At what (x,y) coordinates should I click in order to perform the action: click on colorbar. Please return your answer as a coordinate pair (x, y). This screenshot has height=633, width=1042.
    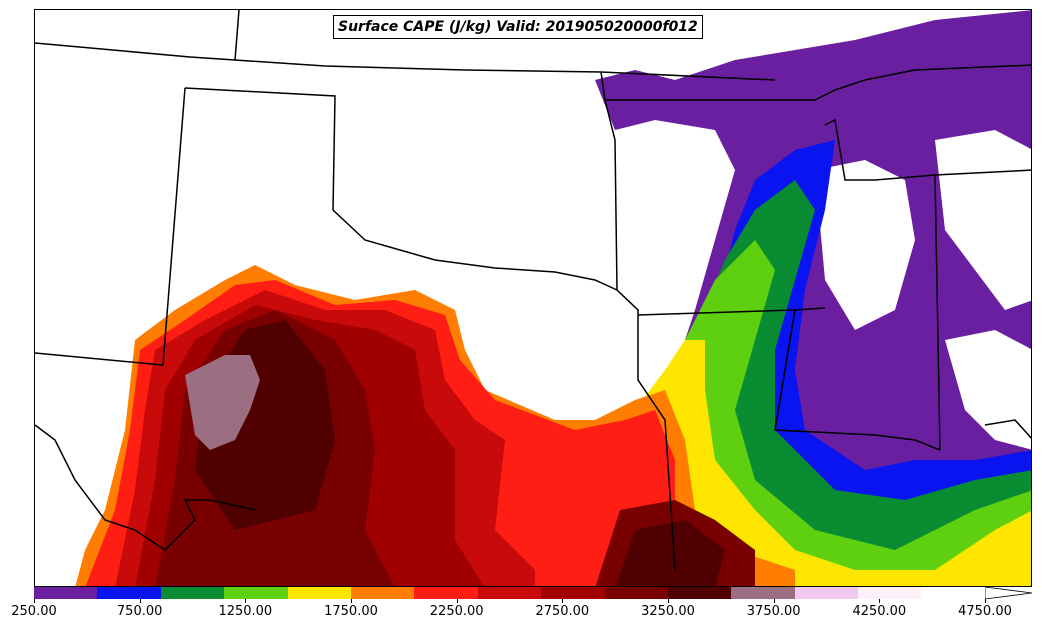
    Looking at the image, I should click on (509, 593).